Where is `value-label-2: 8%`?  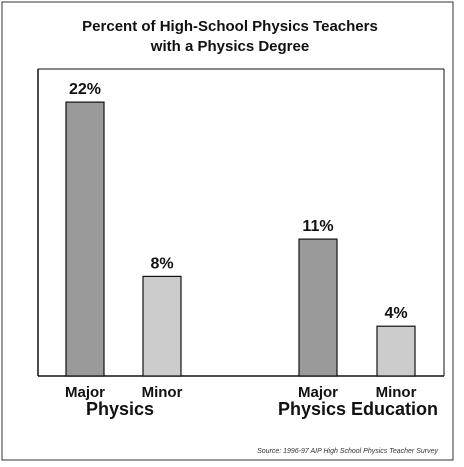 value-label-2: 8% is located at coordinates (161, 263).